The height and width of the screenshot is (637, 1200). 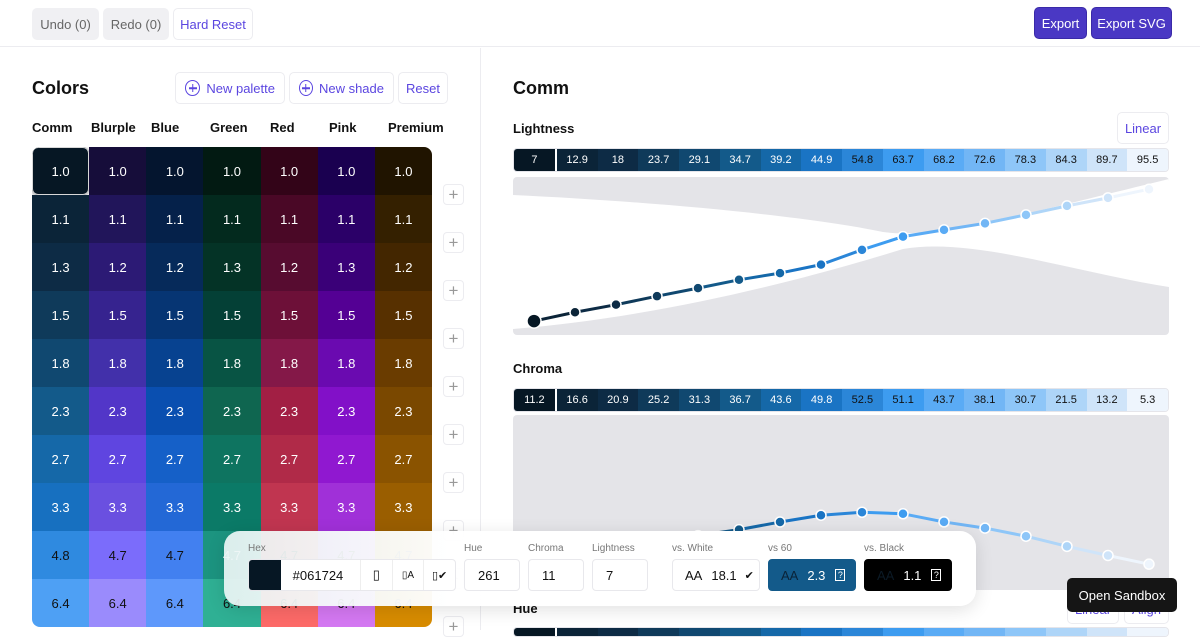 I want to click on shade-value: 12.9, so click(x=577, y=160).